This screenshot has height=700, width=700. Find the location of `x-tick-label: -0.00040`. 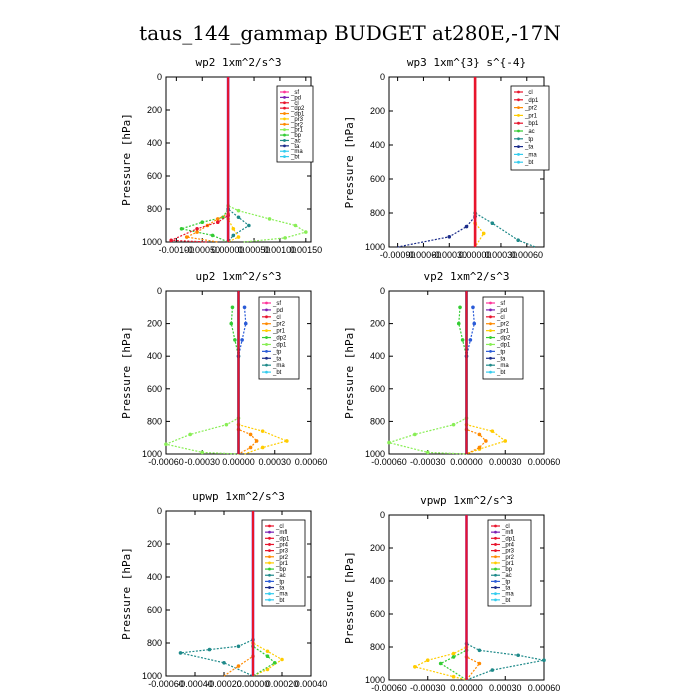

x-tick-label: -0.00040 is located at coordinates (195, 684).